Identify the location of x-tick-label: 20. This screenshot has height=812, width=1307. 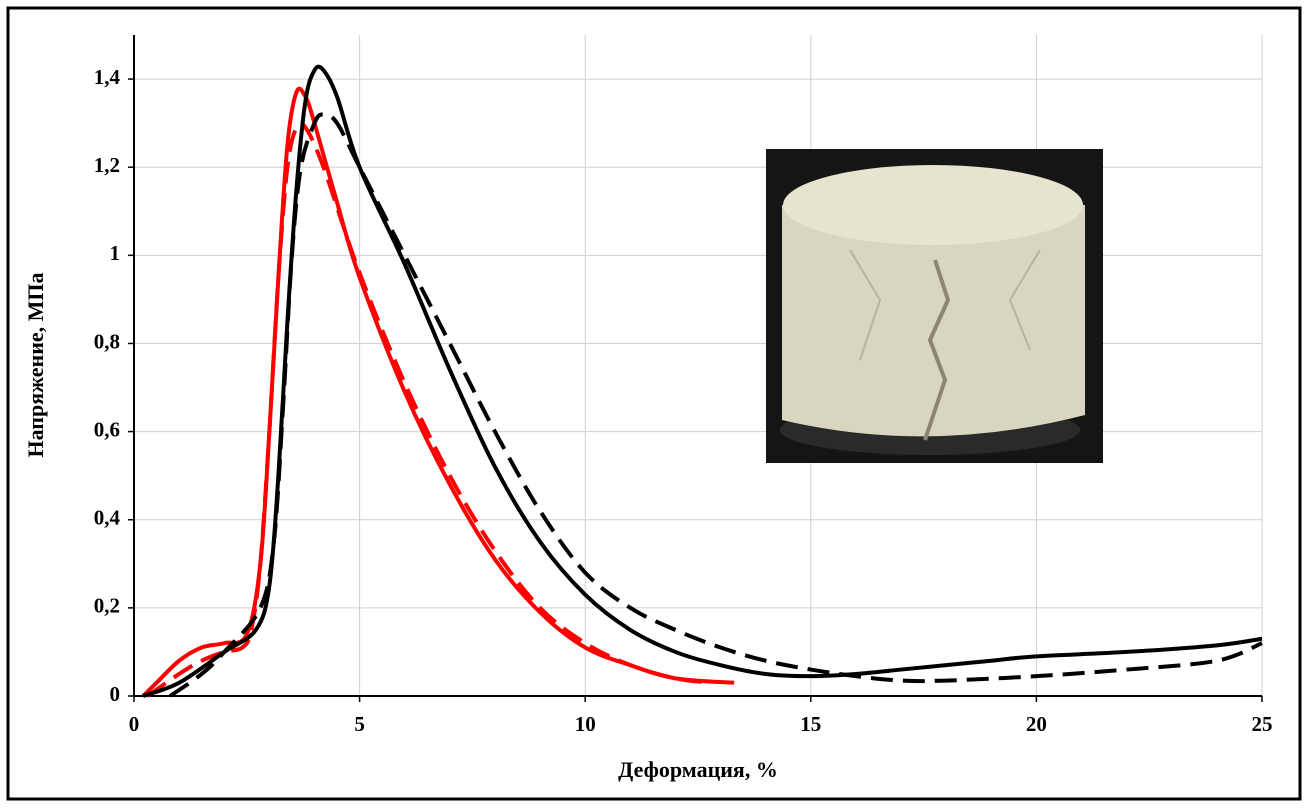
(1036, 724).